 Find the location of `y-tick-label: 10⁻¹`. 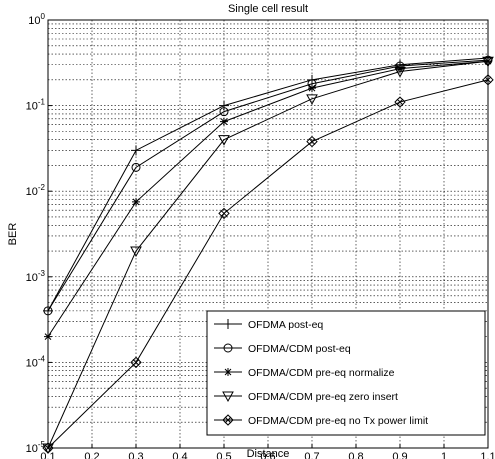

y-tick-label: 10⁻¹ is located at coordinates (36, 105).